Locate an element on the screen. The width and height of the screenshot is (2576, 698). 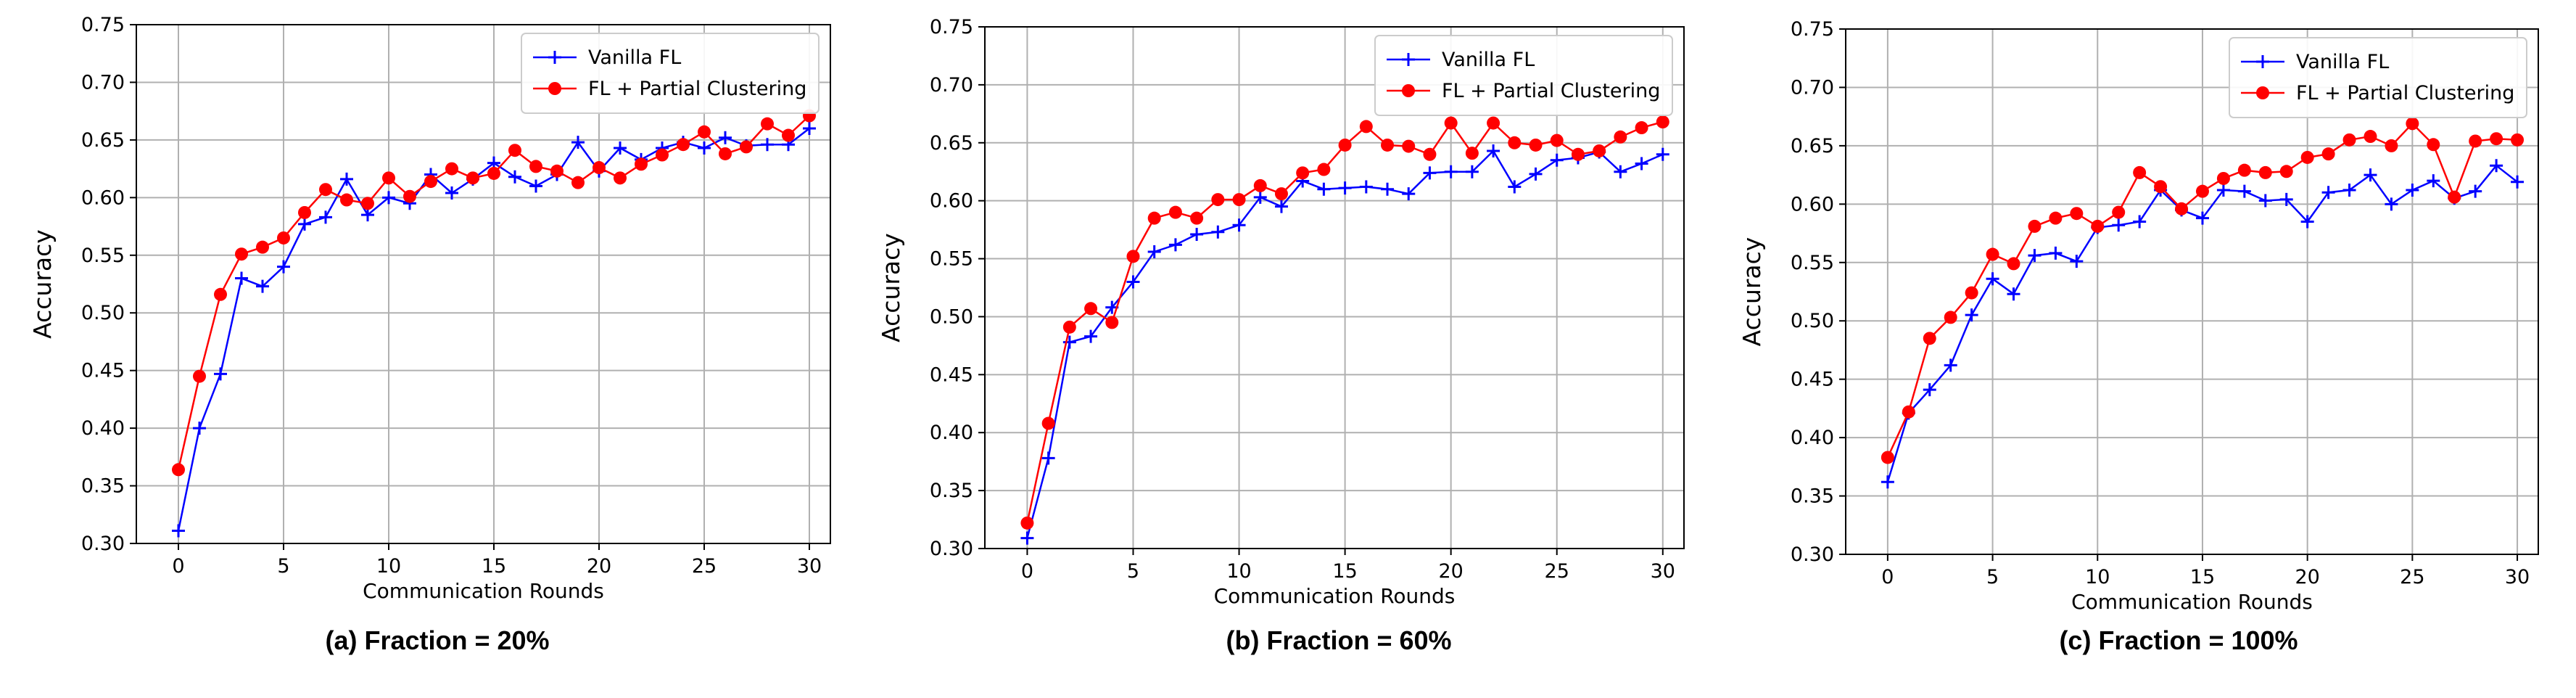
x-tick-label: 5 is located at coordinates (283, 566).